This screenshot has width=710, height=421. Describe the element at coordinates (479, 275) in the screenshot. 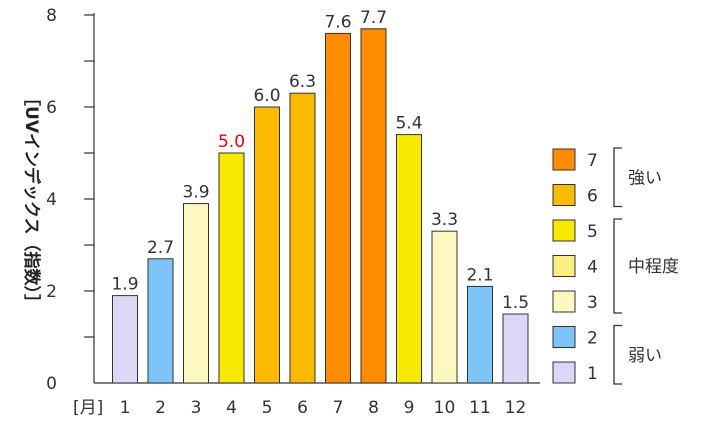

I see `bar-value-label: 2.1` at that location.